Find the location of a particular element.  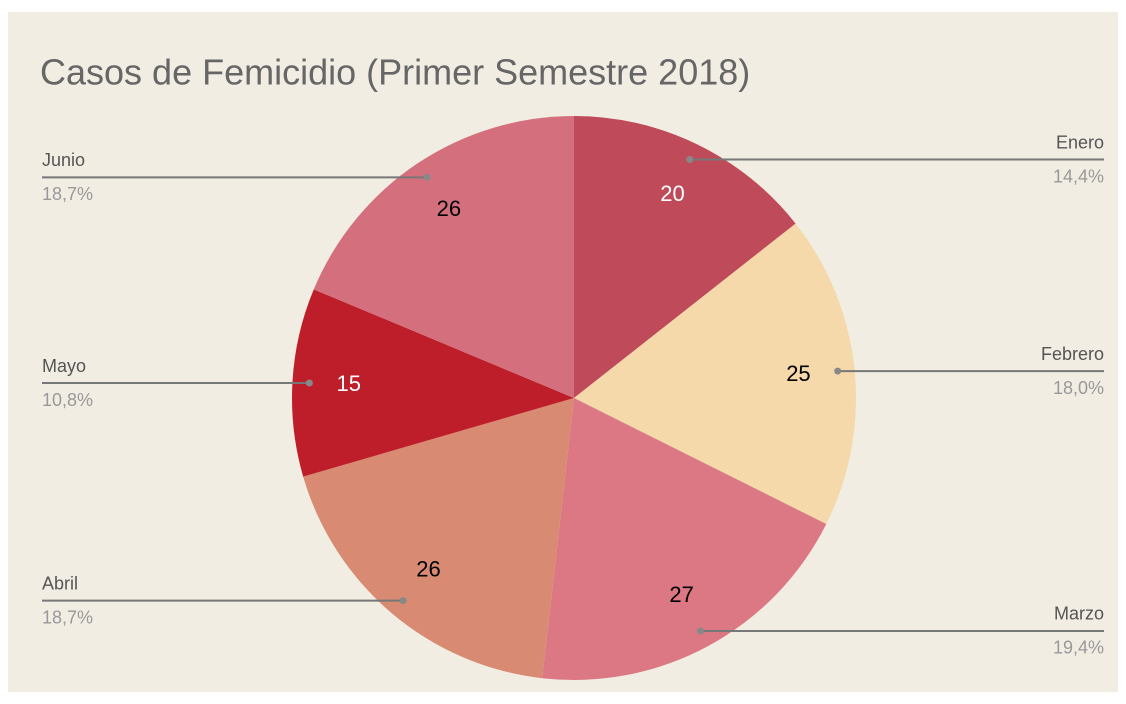

percent-label: 14,4% is located at coordinates (1078, 176).